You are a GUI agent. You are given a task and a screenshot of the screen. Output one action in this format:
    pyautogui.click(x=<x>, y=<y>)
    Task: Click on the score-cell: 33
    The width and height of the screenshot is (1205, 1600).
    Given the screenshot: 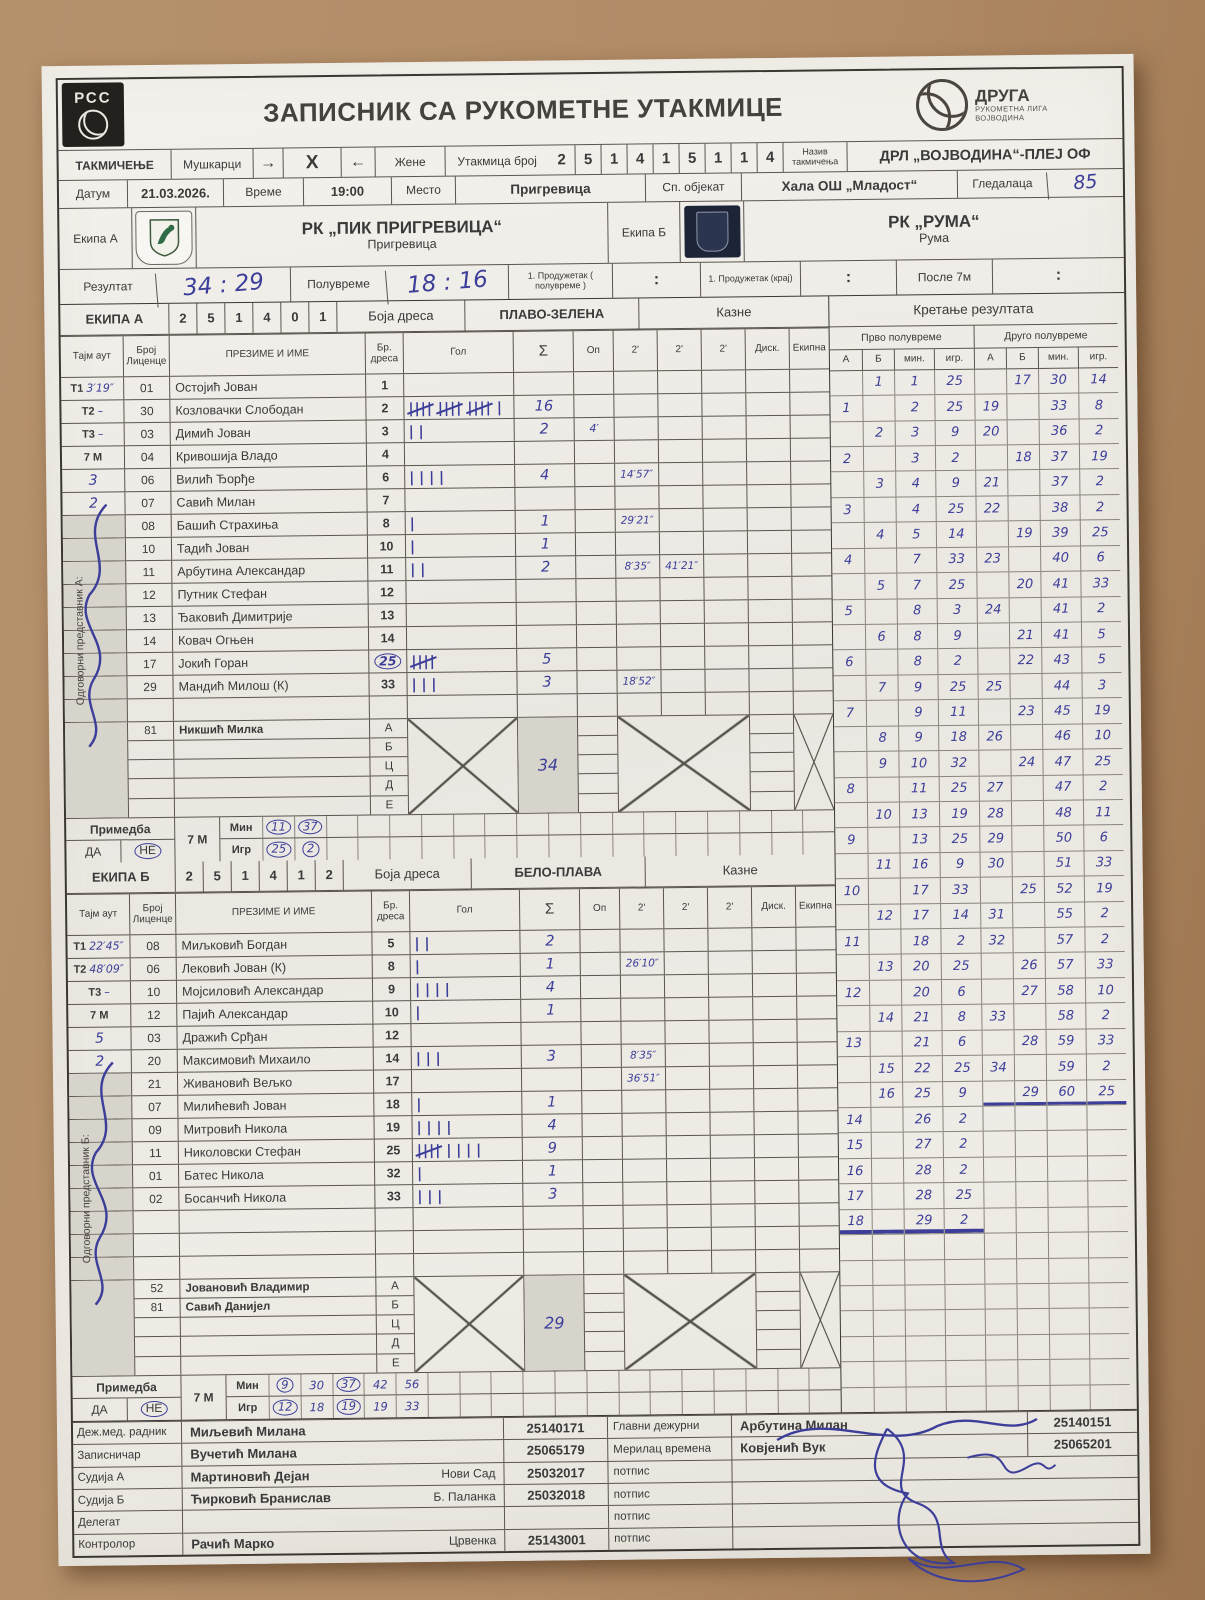 What is the action you would take?
    pyautogui.click(x=1100, y=584)
    